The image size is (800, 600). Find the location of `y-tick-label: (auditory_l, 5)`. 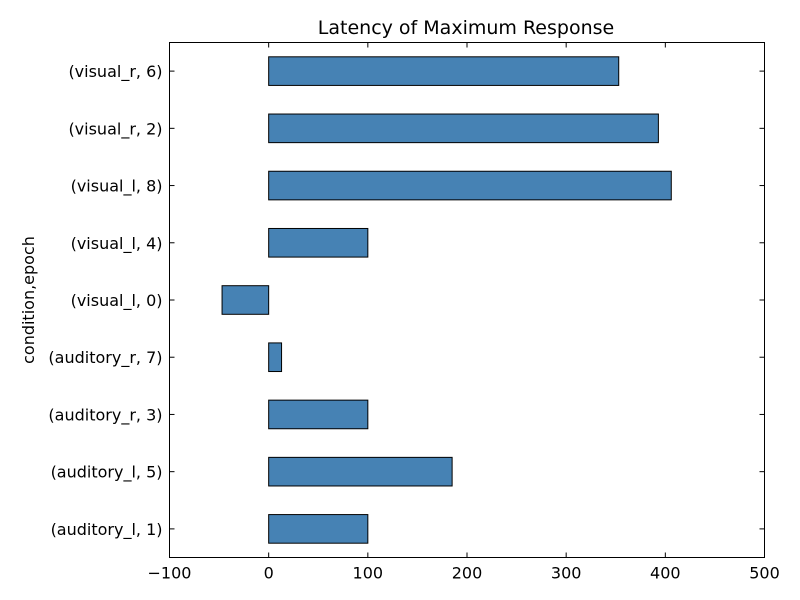

y-tick-label: (auditory_l, 5) is located at coordinates (107, 473).